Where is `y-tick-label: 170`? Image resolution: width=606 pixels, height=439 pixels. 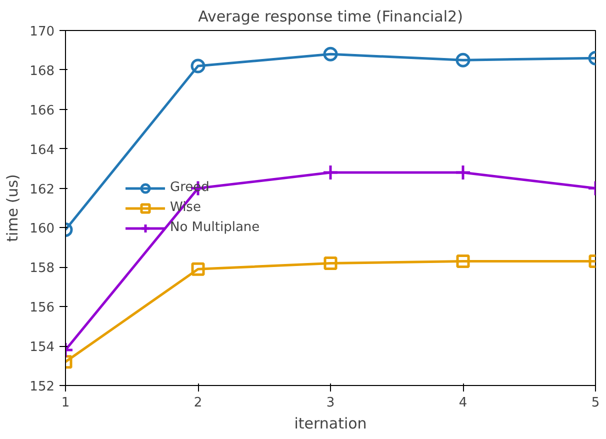 y-tick-label: 170 is located at coordinates (42, 32).